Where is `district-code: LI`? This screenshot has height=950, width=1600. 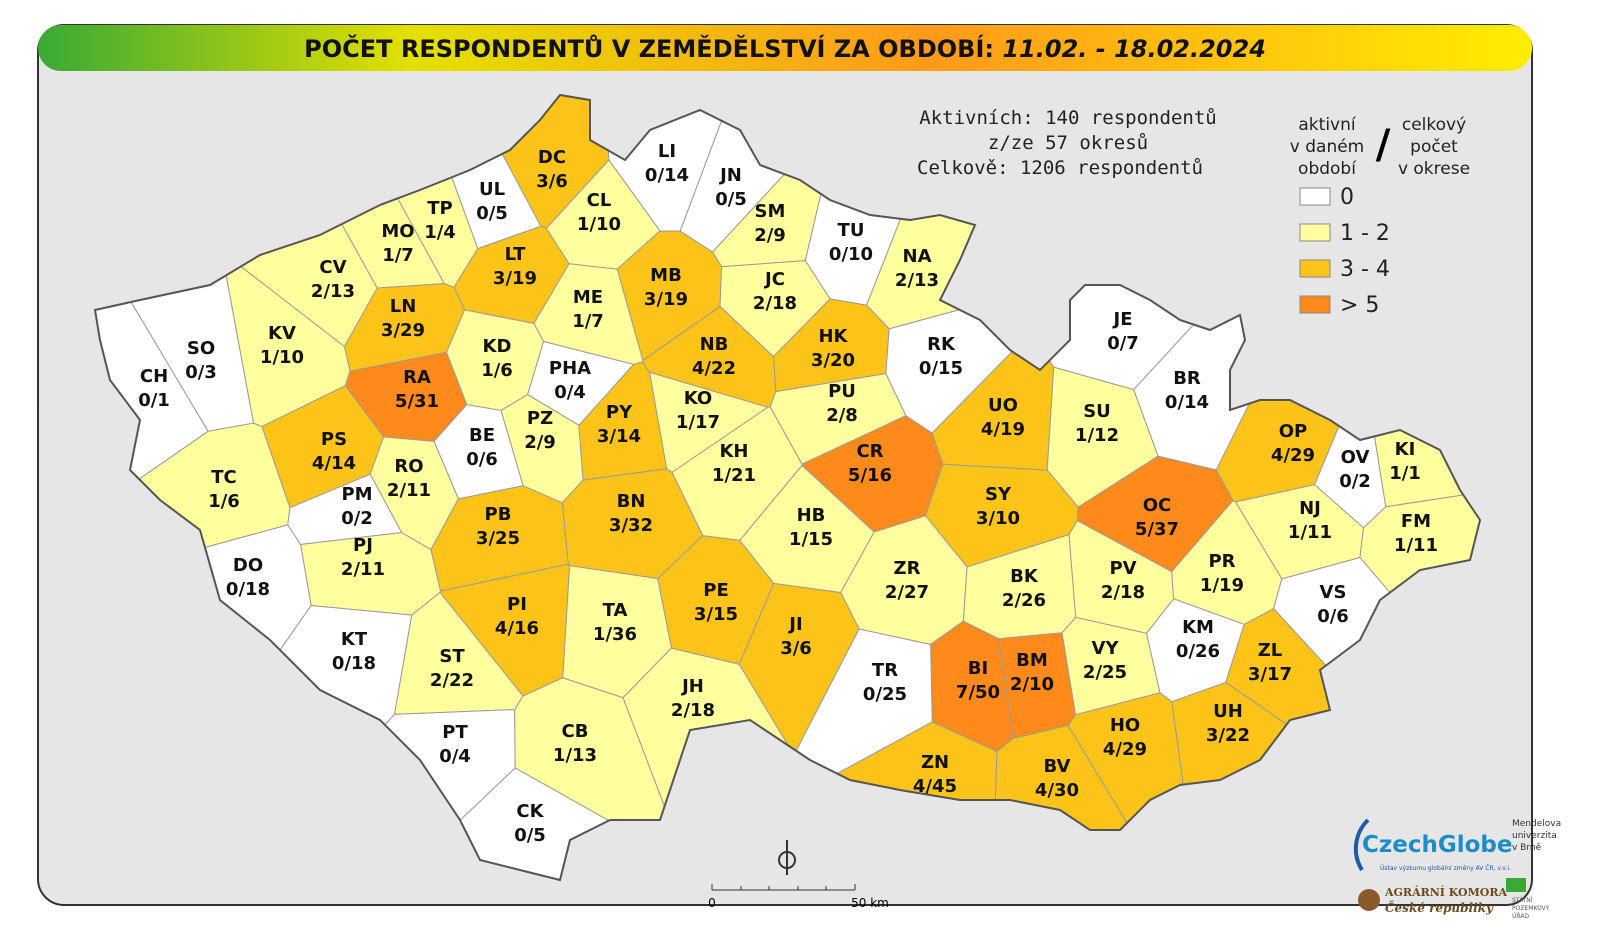
district-code: LI is located at coordinates (667, 151).